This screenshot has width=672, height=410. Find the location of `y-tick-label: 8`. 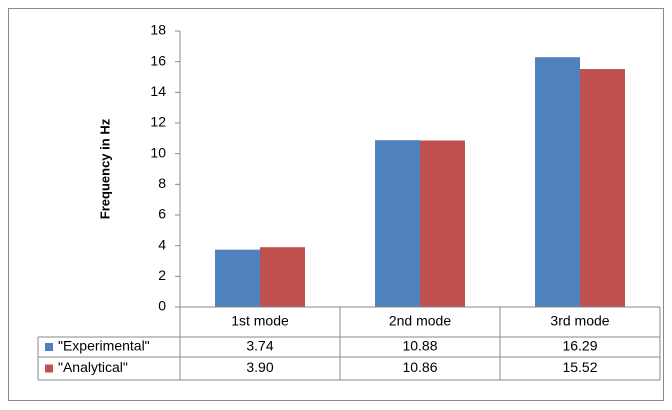

y-tick-label: 8 is located at coordinates (162, 183).